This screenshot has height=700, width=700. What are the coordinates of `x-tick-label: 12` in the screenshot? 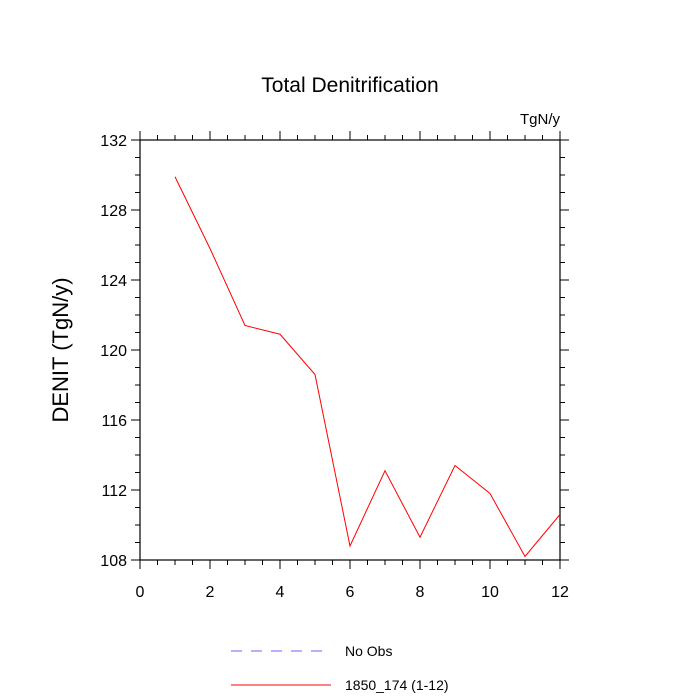 It's located at (560, 592).